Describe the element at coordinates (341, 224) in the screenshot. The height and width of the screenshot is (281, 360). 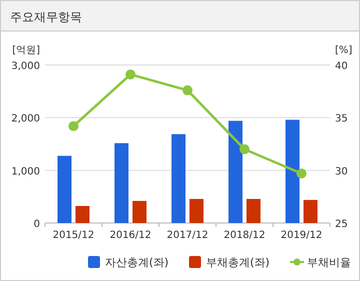
I see `y2-tick-label: 25` at that location.